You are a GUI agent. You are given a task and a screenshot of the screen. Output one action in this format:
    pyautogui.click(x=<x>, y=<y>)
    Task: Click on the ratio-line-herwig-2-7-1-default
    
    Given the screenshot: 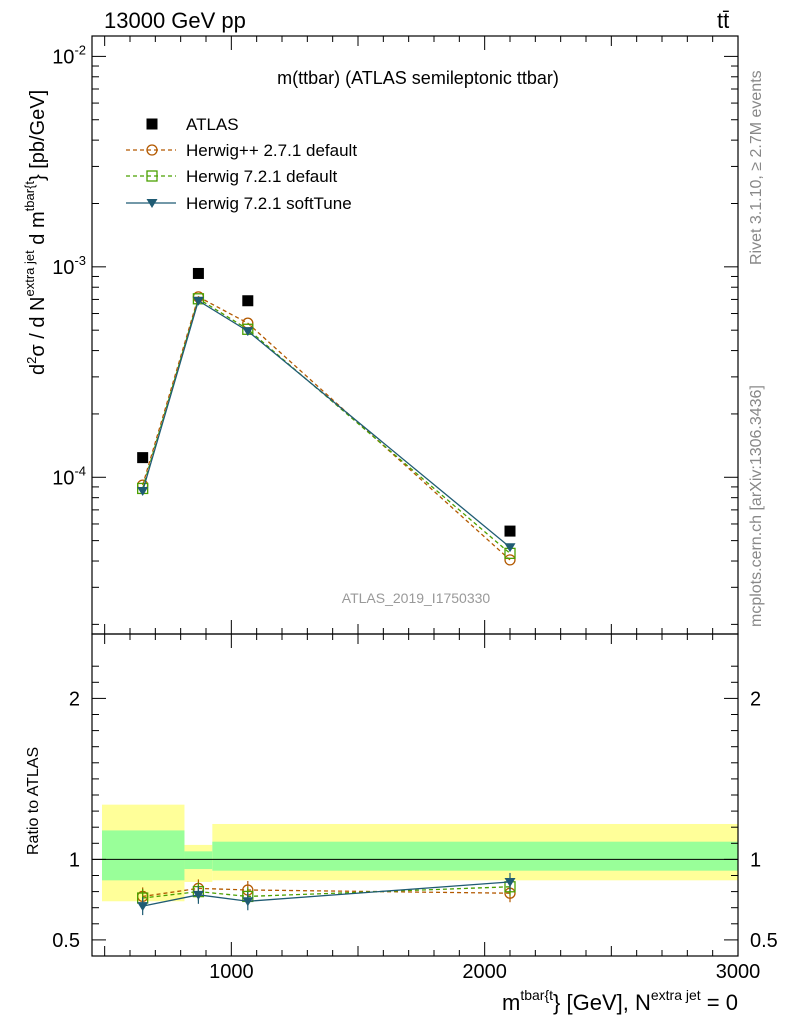 What is the action you would take?
    pyautogui.click(x=326, y=892)
    